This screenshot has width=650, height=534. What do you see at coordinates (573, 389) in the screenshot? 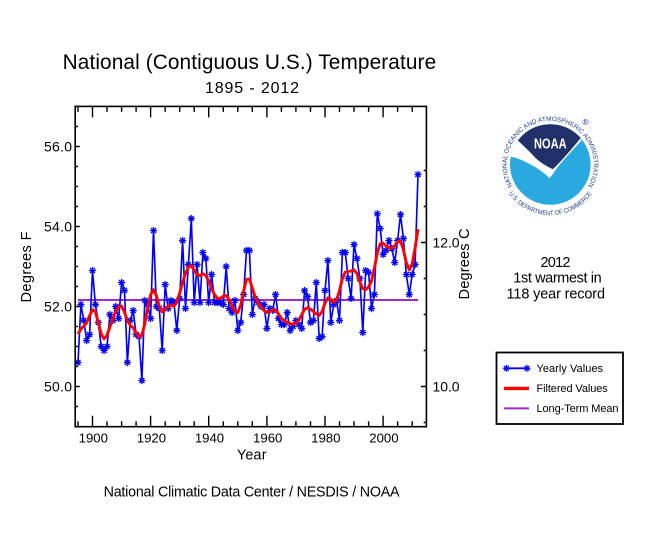
I see `svg-text: Filtered Values` at bounding box center [573, 389].